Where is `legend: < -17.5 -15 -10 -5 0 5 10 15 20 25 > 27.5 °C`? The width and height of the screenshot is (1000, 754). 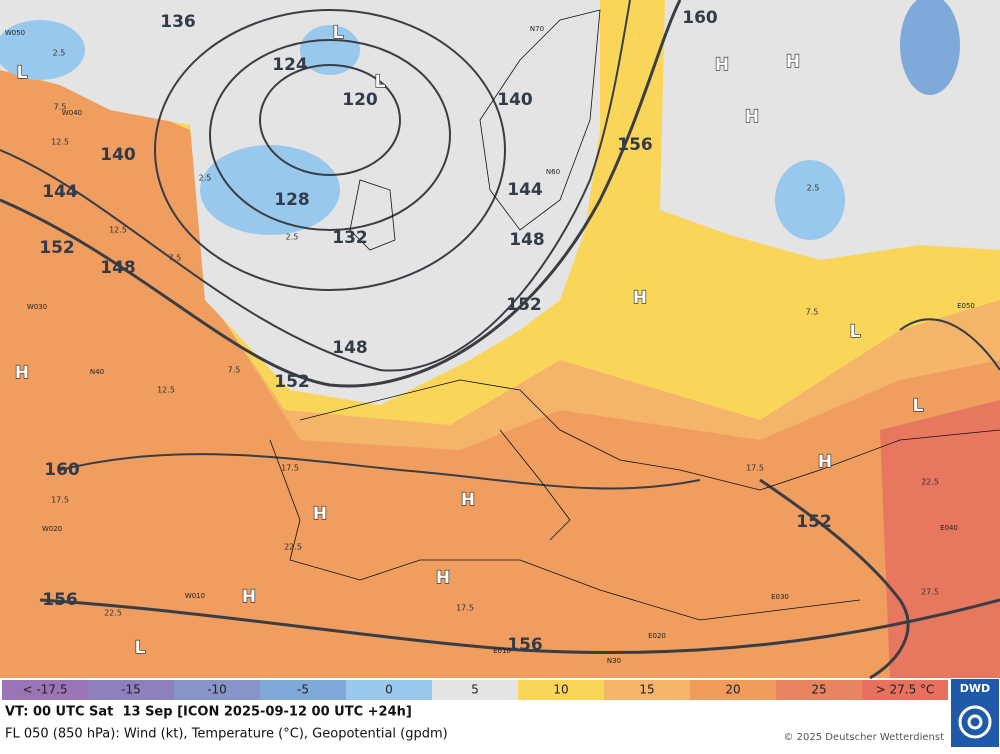
legend: < -17.5 -15 -10 -5 0 5 10 15 20 25 > 27.5 °C is located at coordinates (475, 690).